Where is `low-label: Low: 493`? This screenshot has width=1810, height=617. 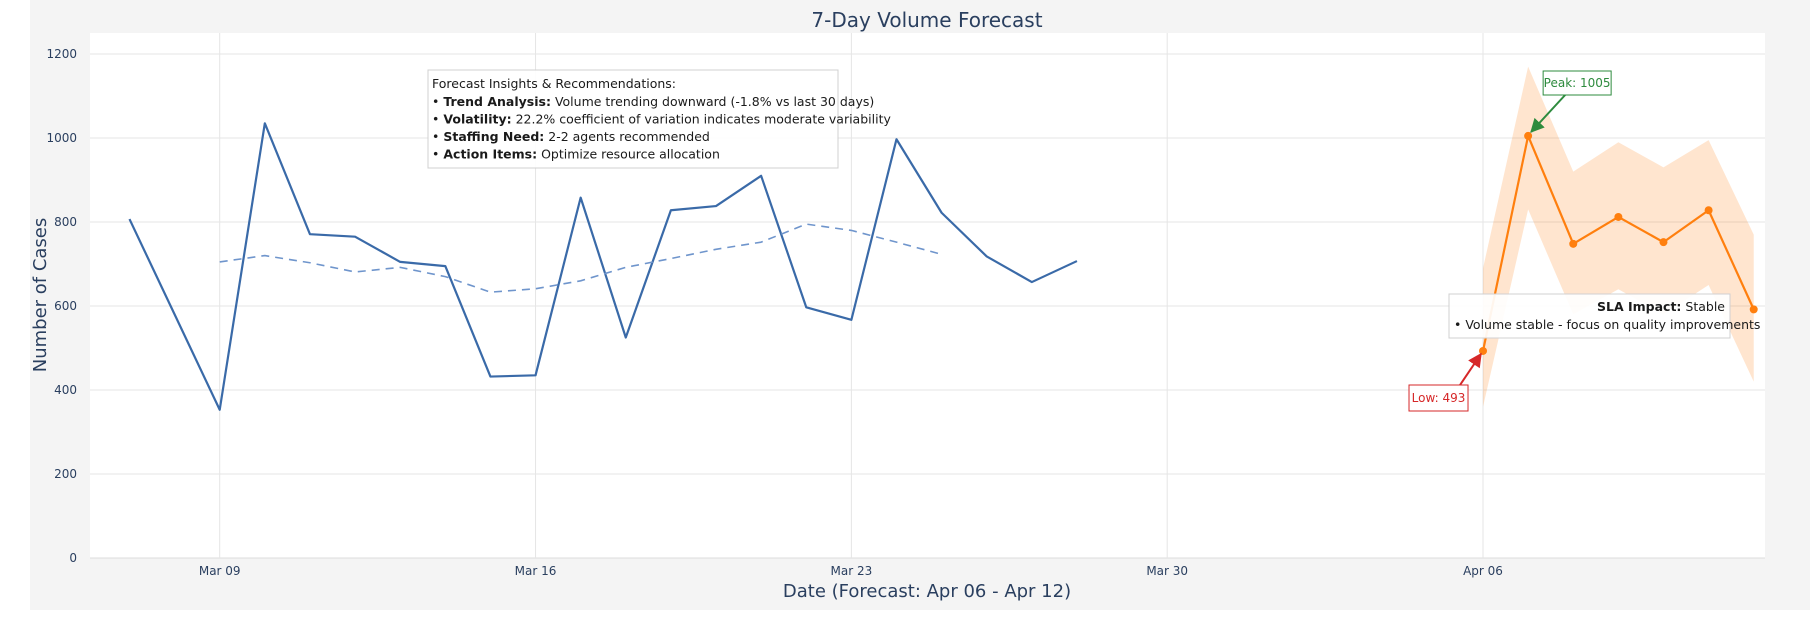
low-label: Low: 493 is located at coordinates (1439, 398).